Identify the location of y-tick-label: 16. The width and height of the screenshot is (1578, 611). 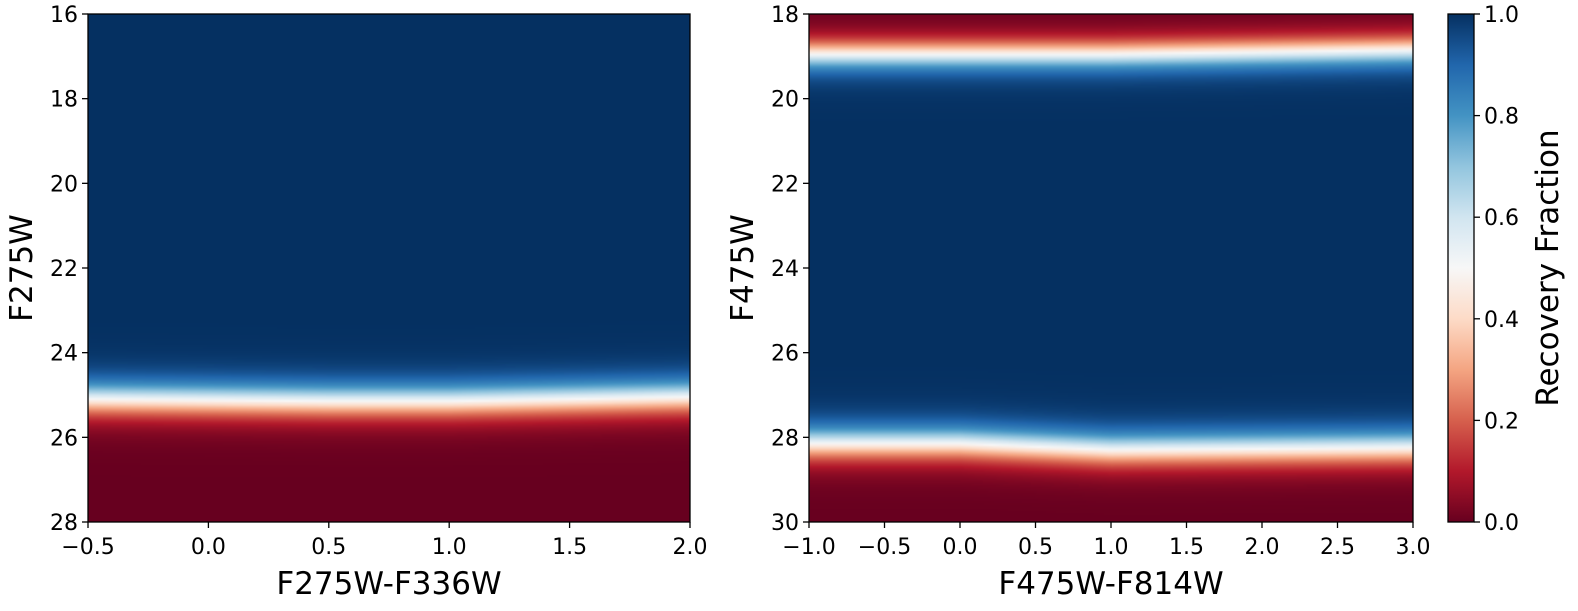
(64, 15).